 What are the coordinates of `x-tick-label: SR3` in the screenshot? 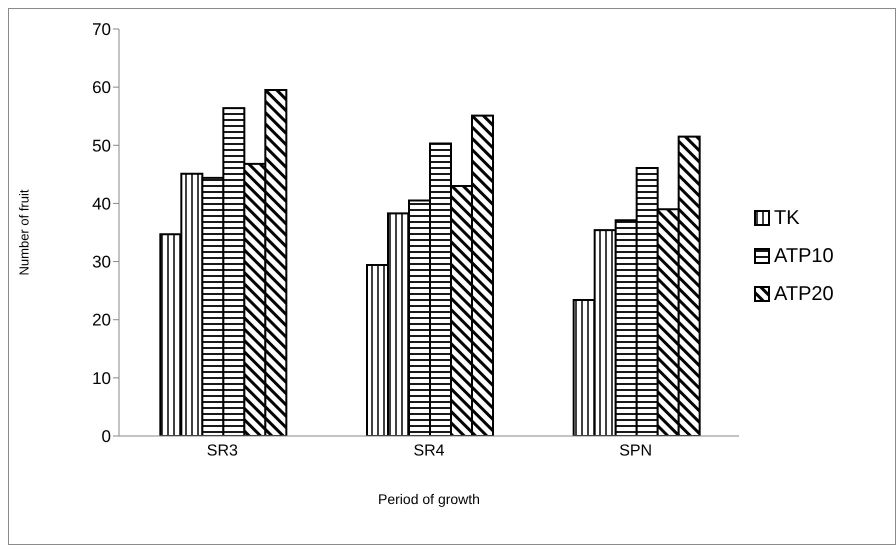 It's located at (222, 451).